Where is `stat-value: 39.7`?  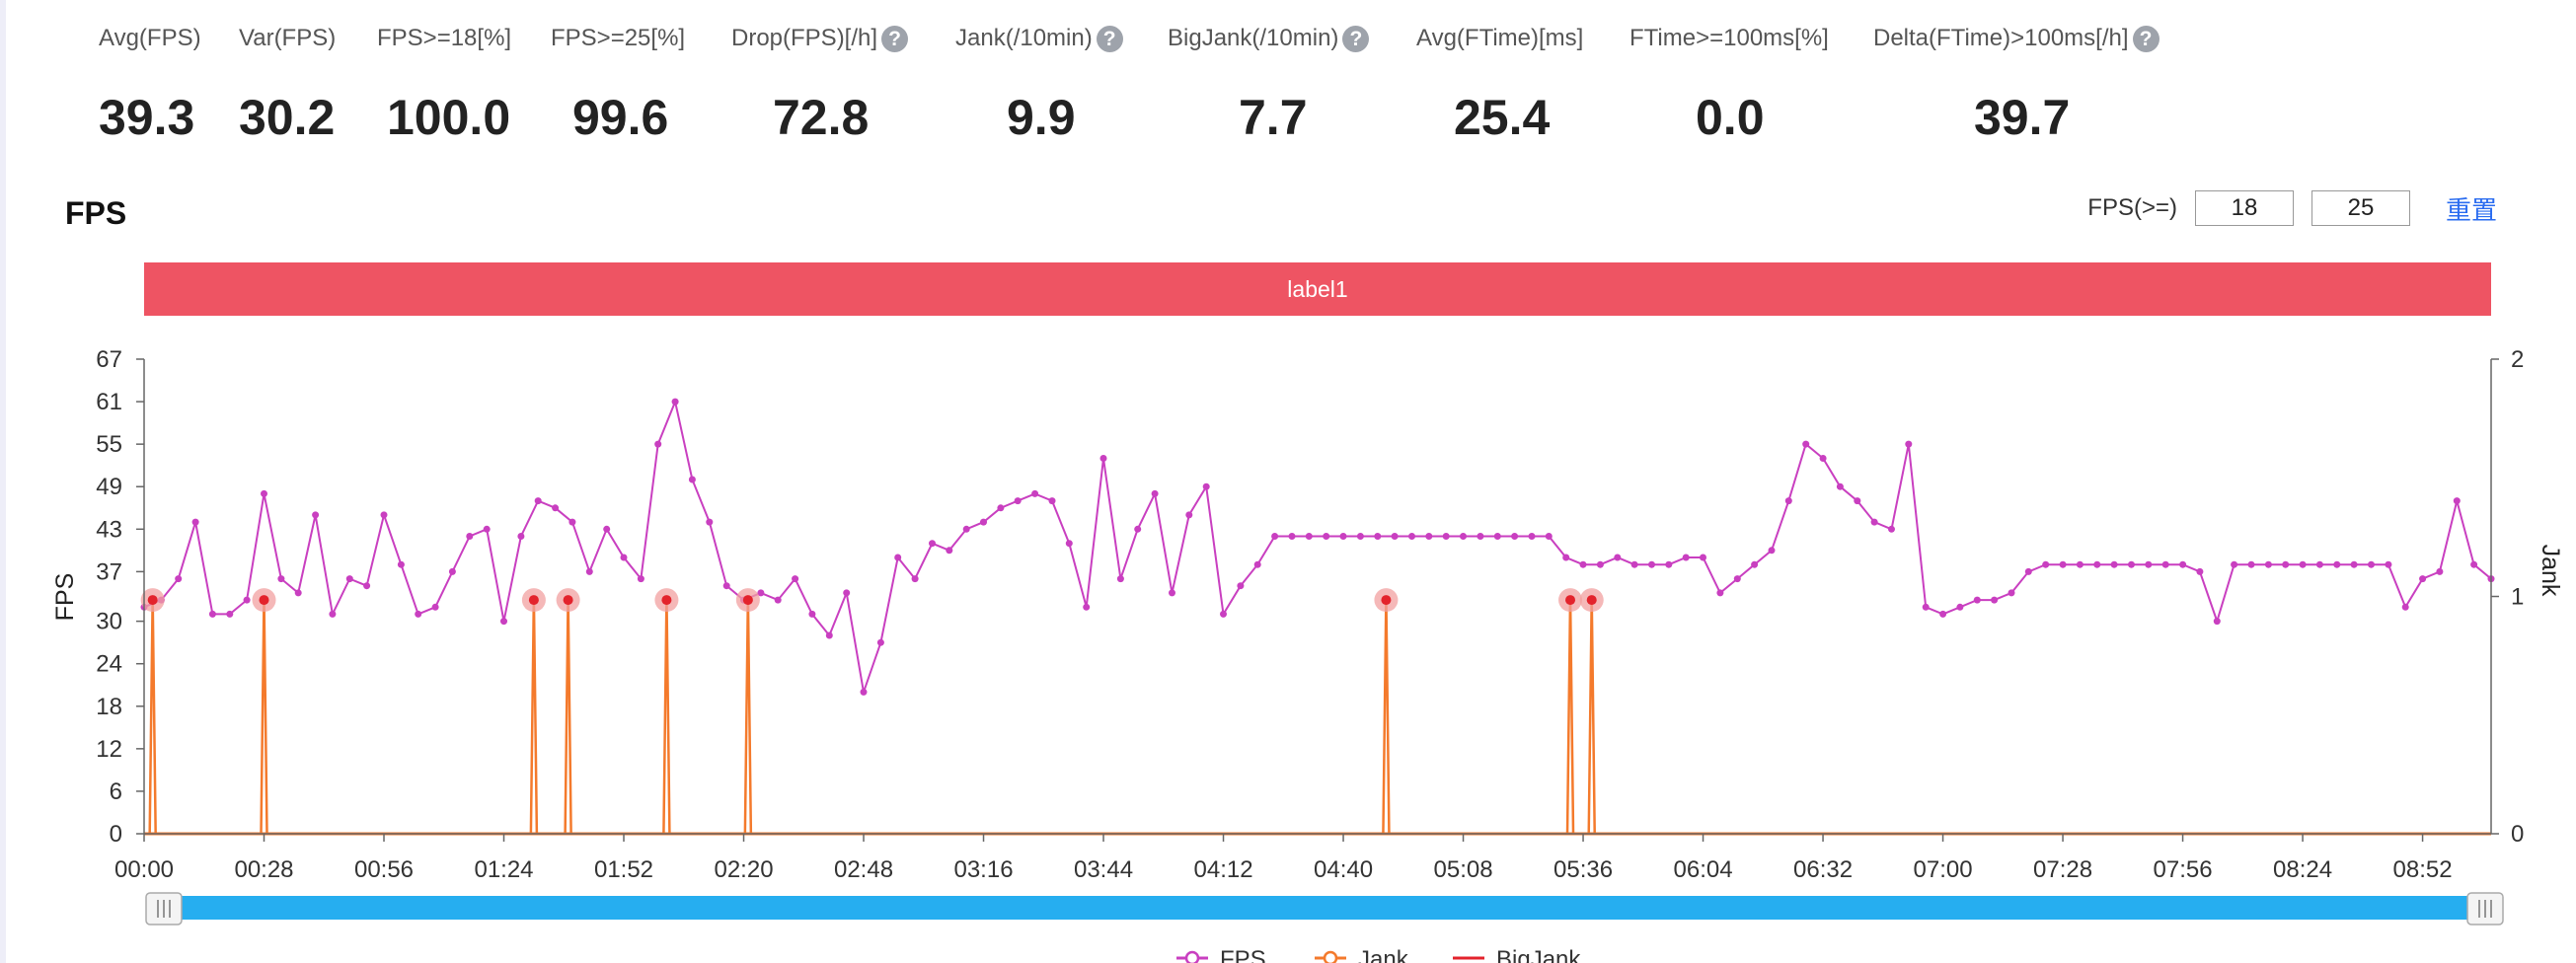
stat-value: 39.7 is located at coordinates (2023, 117).